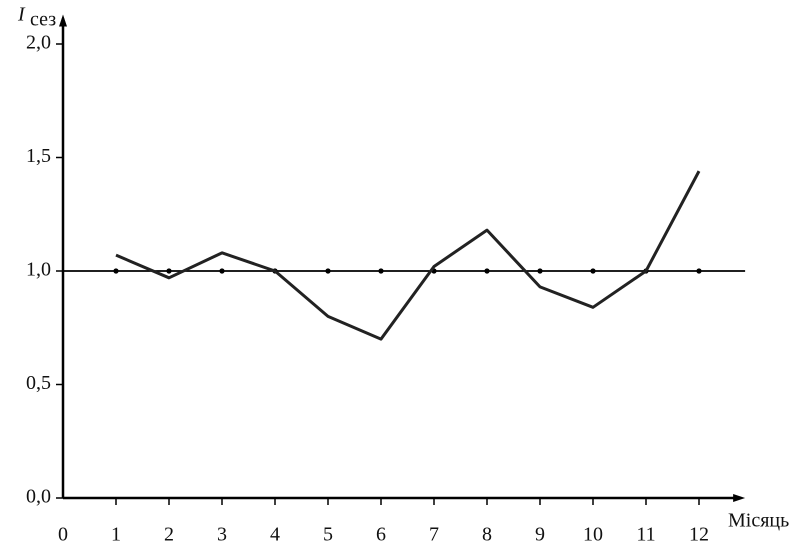  Describe the element at coordinates (63, 20) in the screenshot. I see `y-axis-arrow` at that location.